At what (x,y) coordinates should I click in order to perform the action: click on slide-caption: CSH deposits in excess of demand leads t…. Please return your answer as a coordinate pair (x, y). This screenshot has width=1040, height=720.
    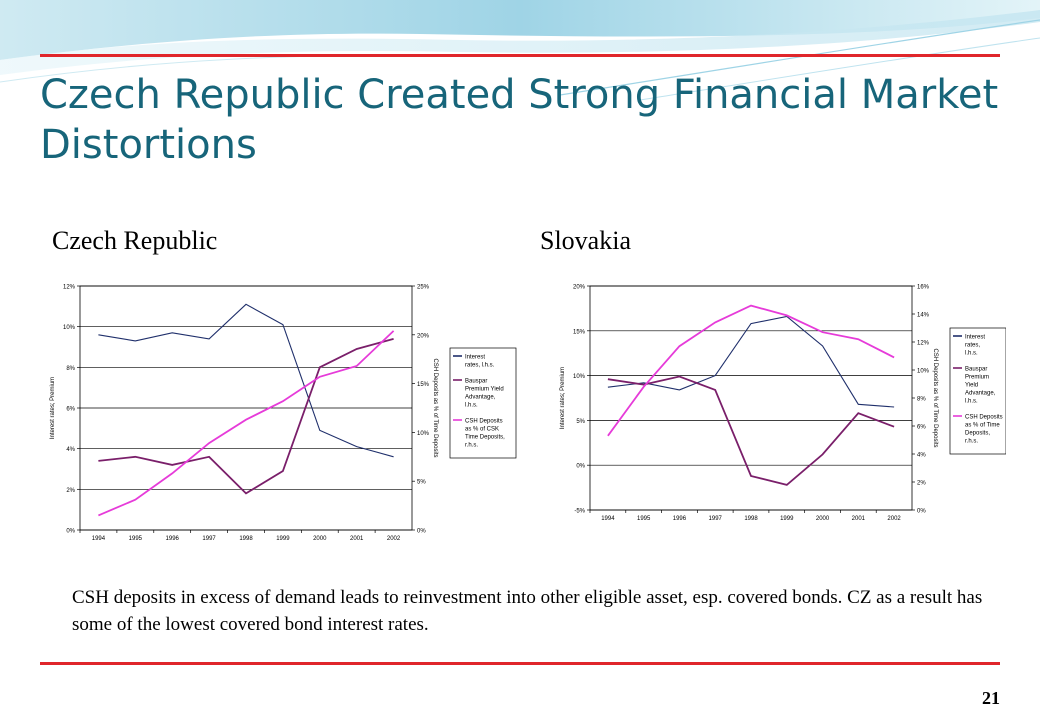
    Looking at the image, I should click on (527, 611).